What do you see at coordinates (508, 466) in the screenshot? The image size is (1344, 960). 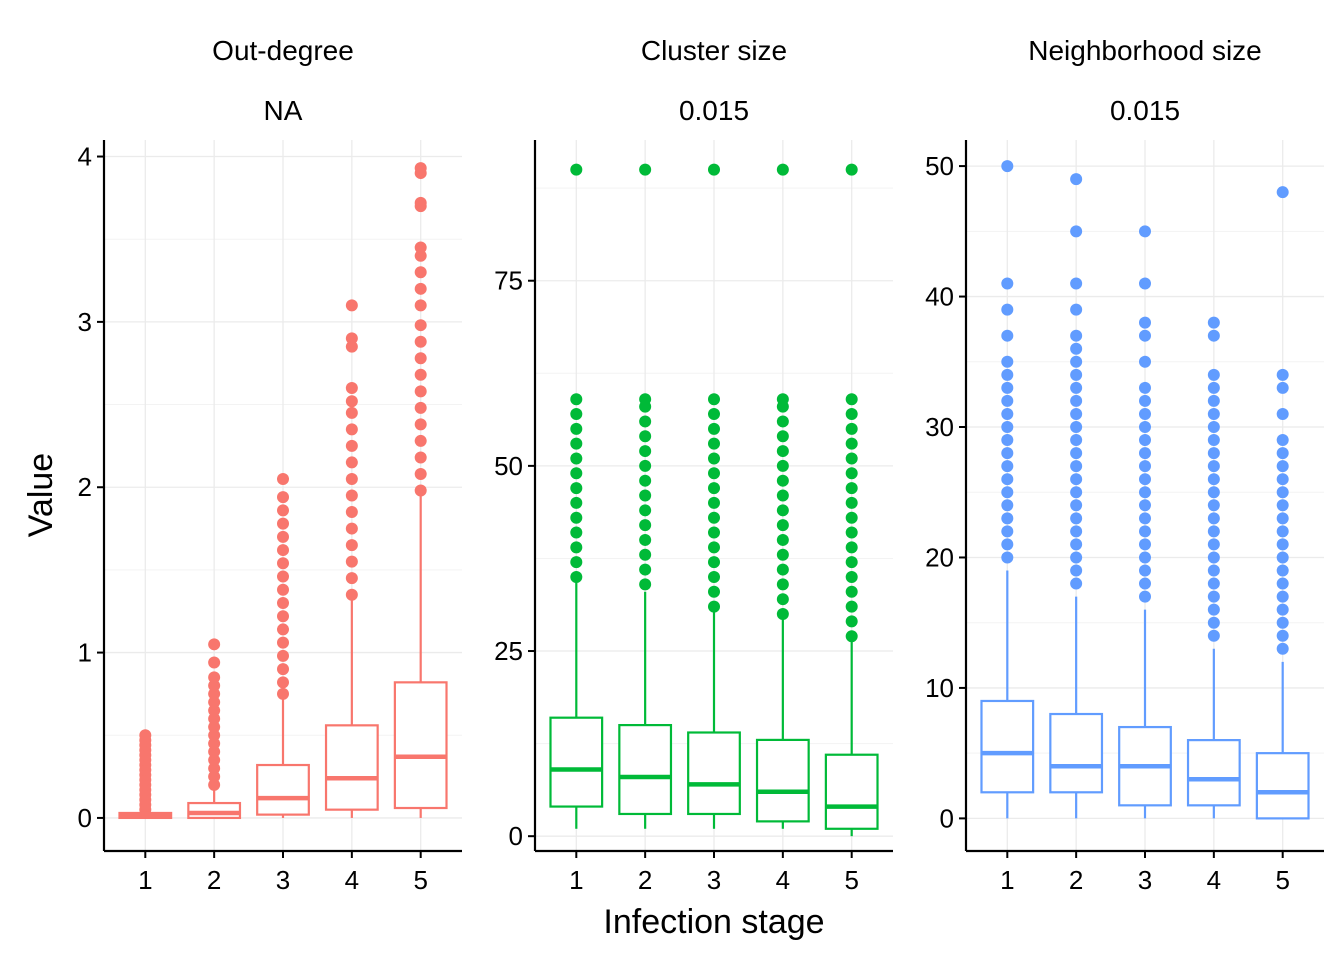 I see `y-tick-label: 50` at bounding box center [508, 466].